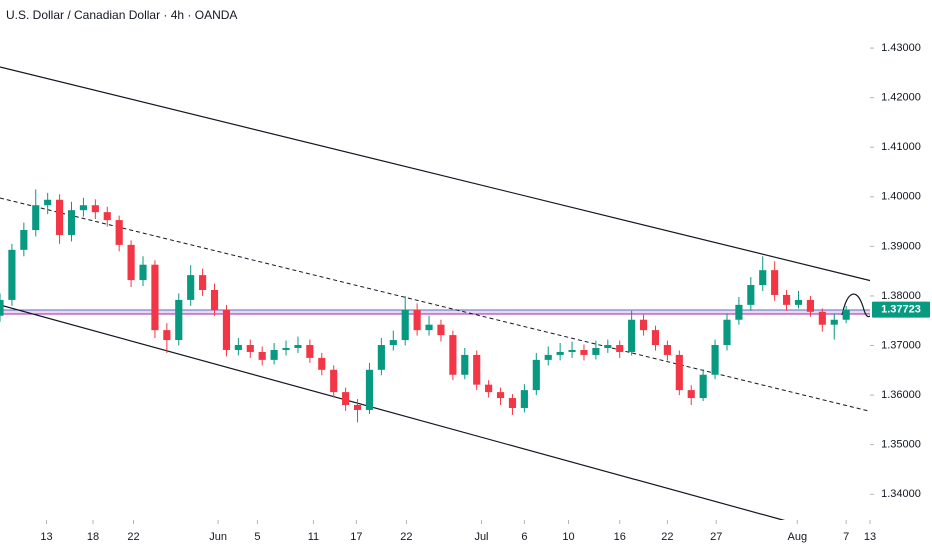  Describe the element at coordinates (901, 246) in the screenshot. I see `y-tick-label: 1.39000` at that location.